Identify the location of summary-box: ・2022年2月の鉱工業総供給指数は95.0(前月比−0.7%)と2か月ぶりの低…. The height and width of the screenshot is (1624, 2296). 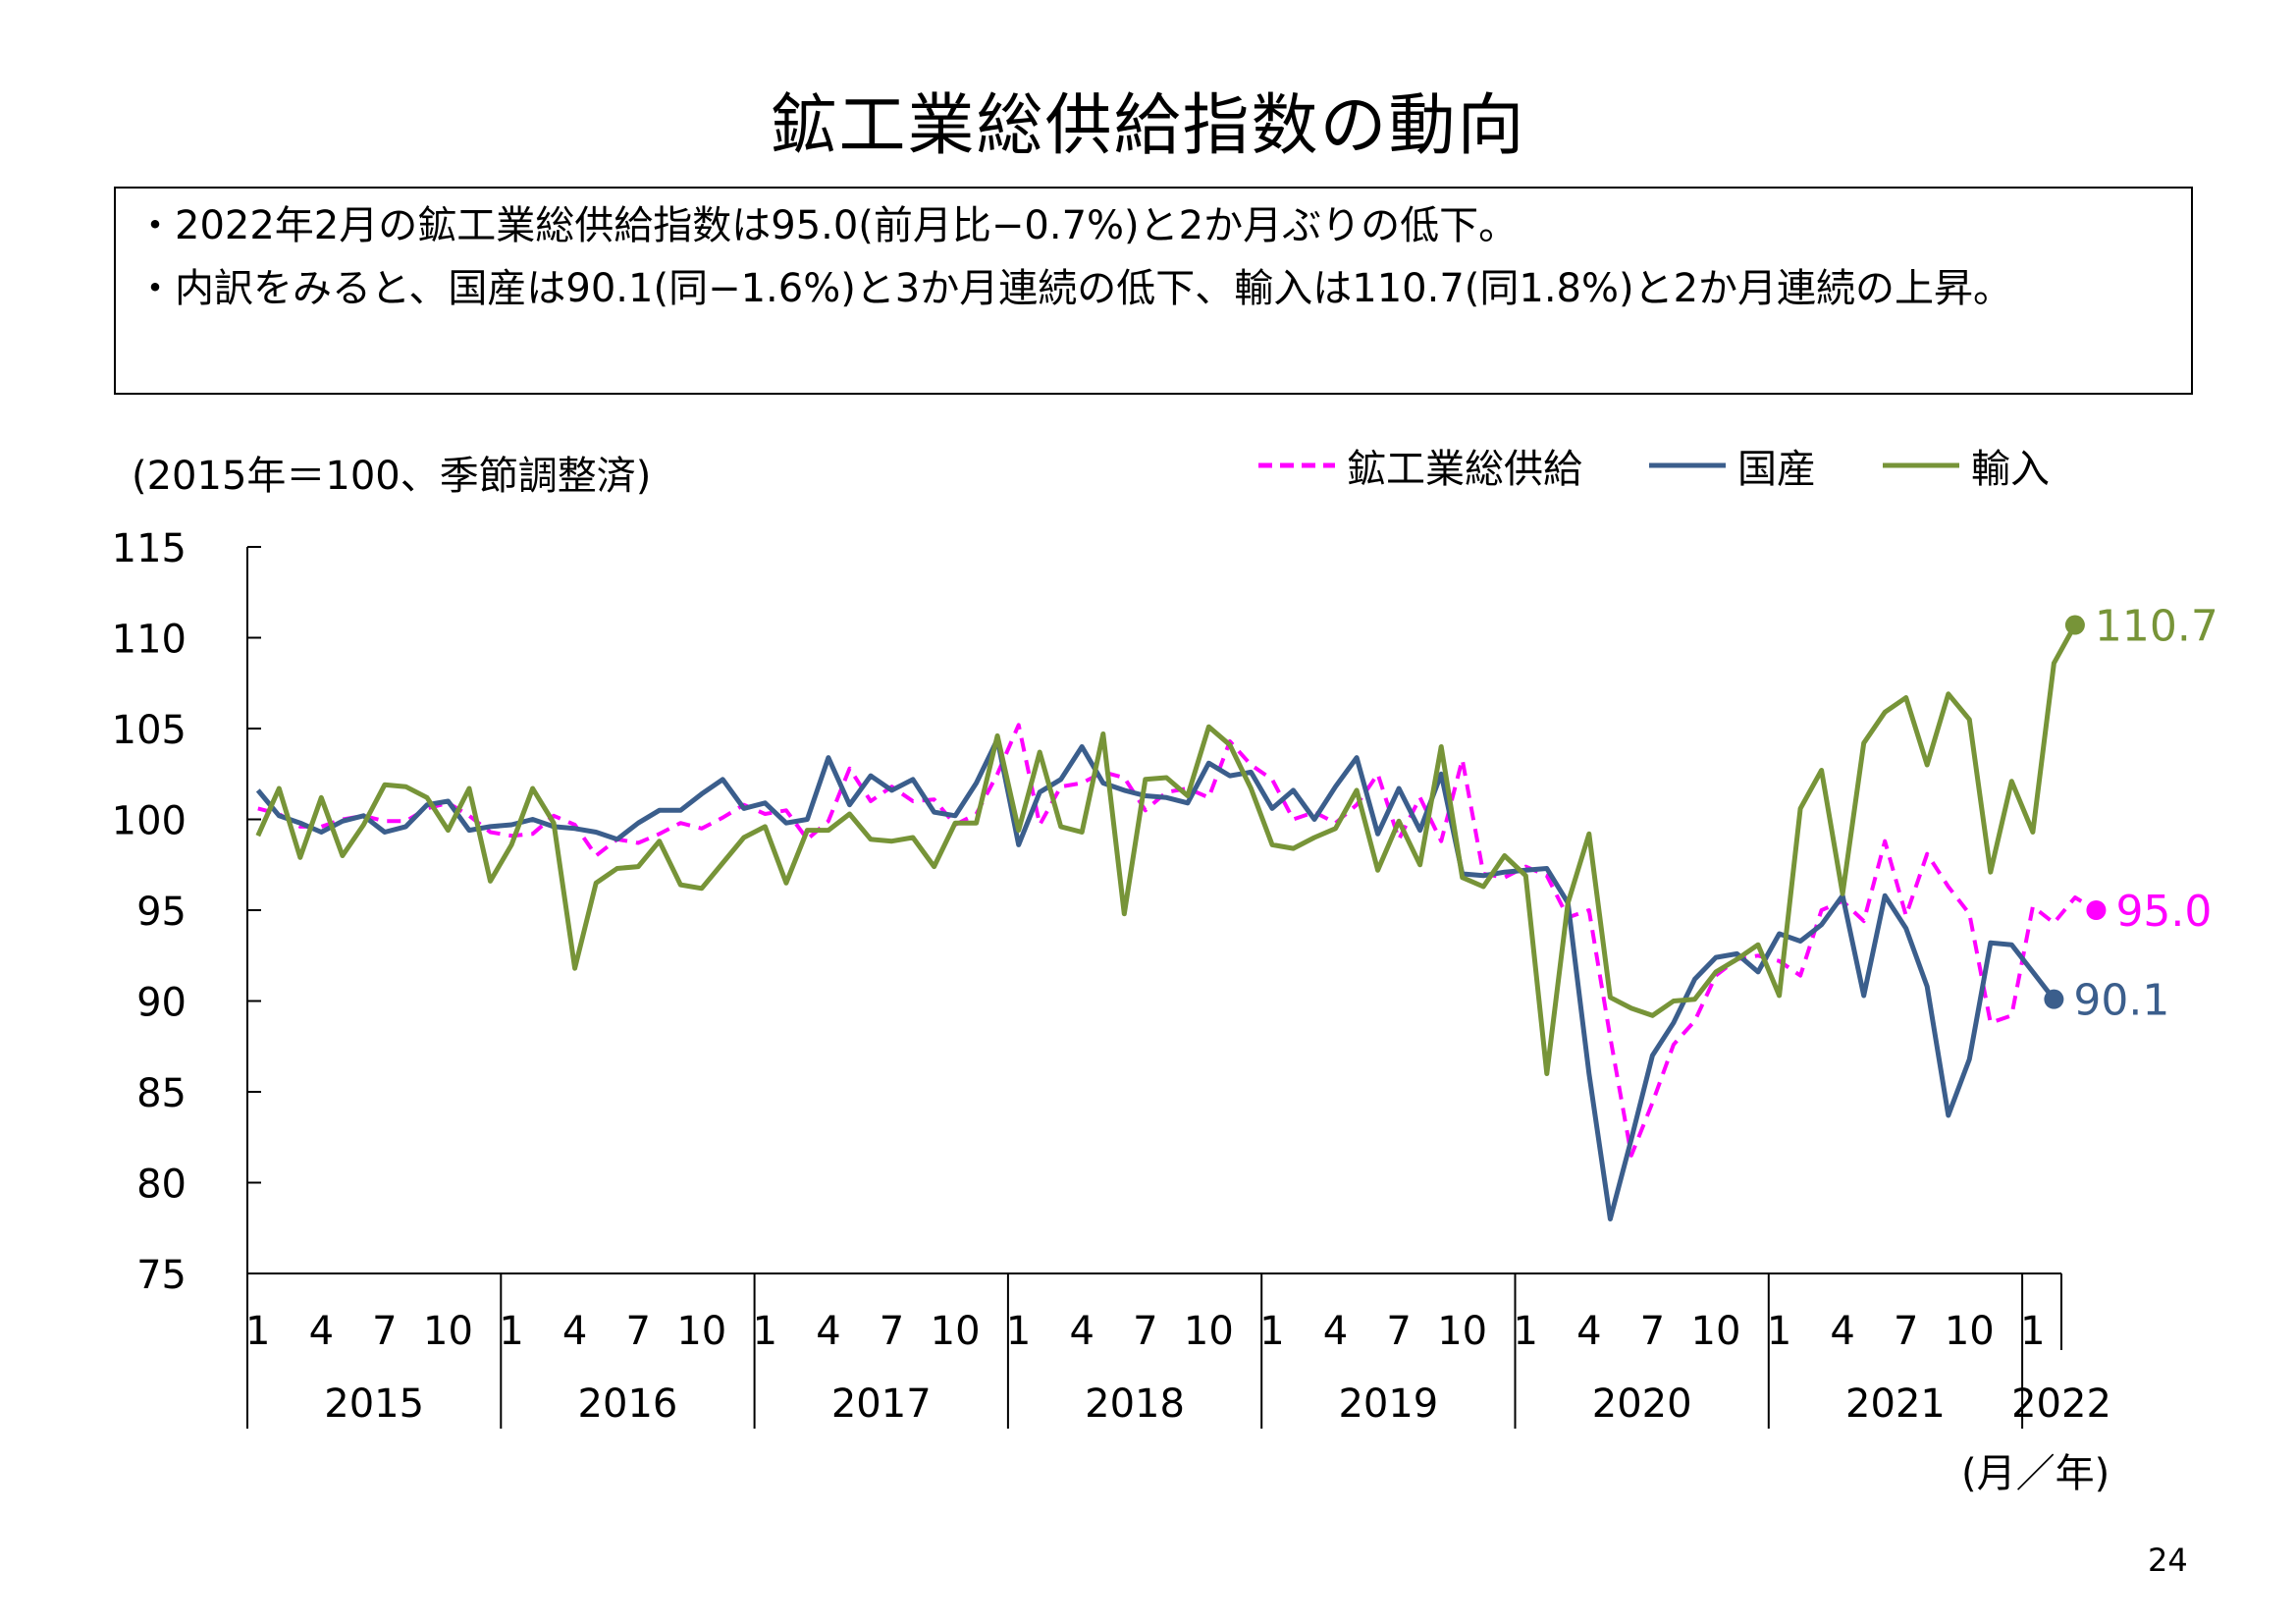
(1153, 291).